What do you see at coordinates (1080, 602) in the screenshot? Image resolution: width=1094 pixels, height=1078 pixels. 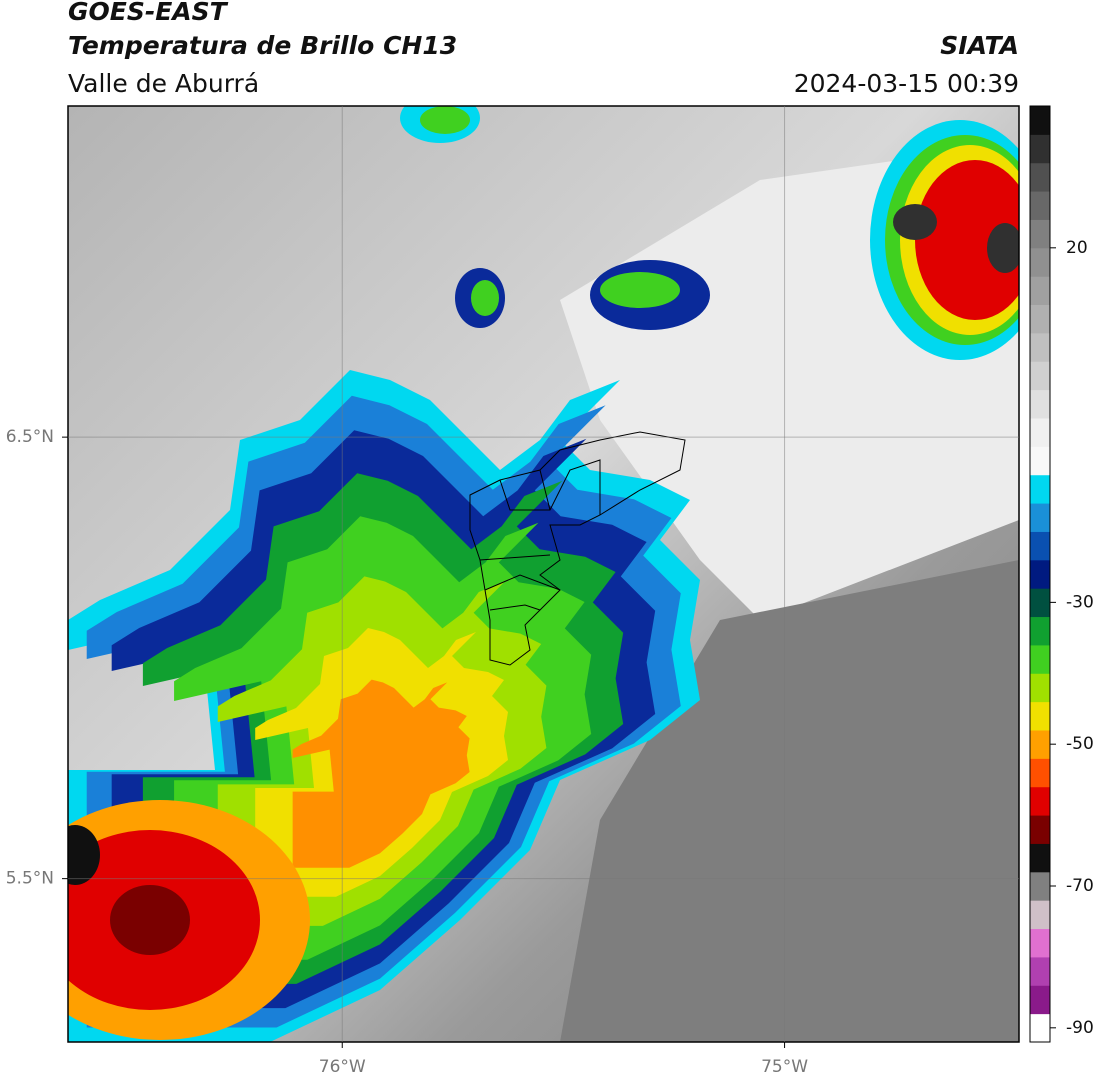 I see `colorbar-tick-label: -30` at bounding box center [1080, 602].